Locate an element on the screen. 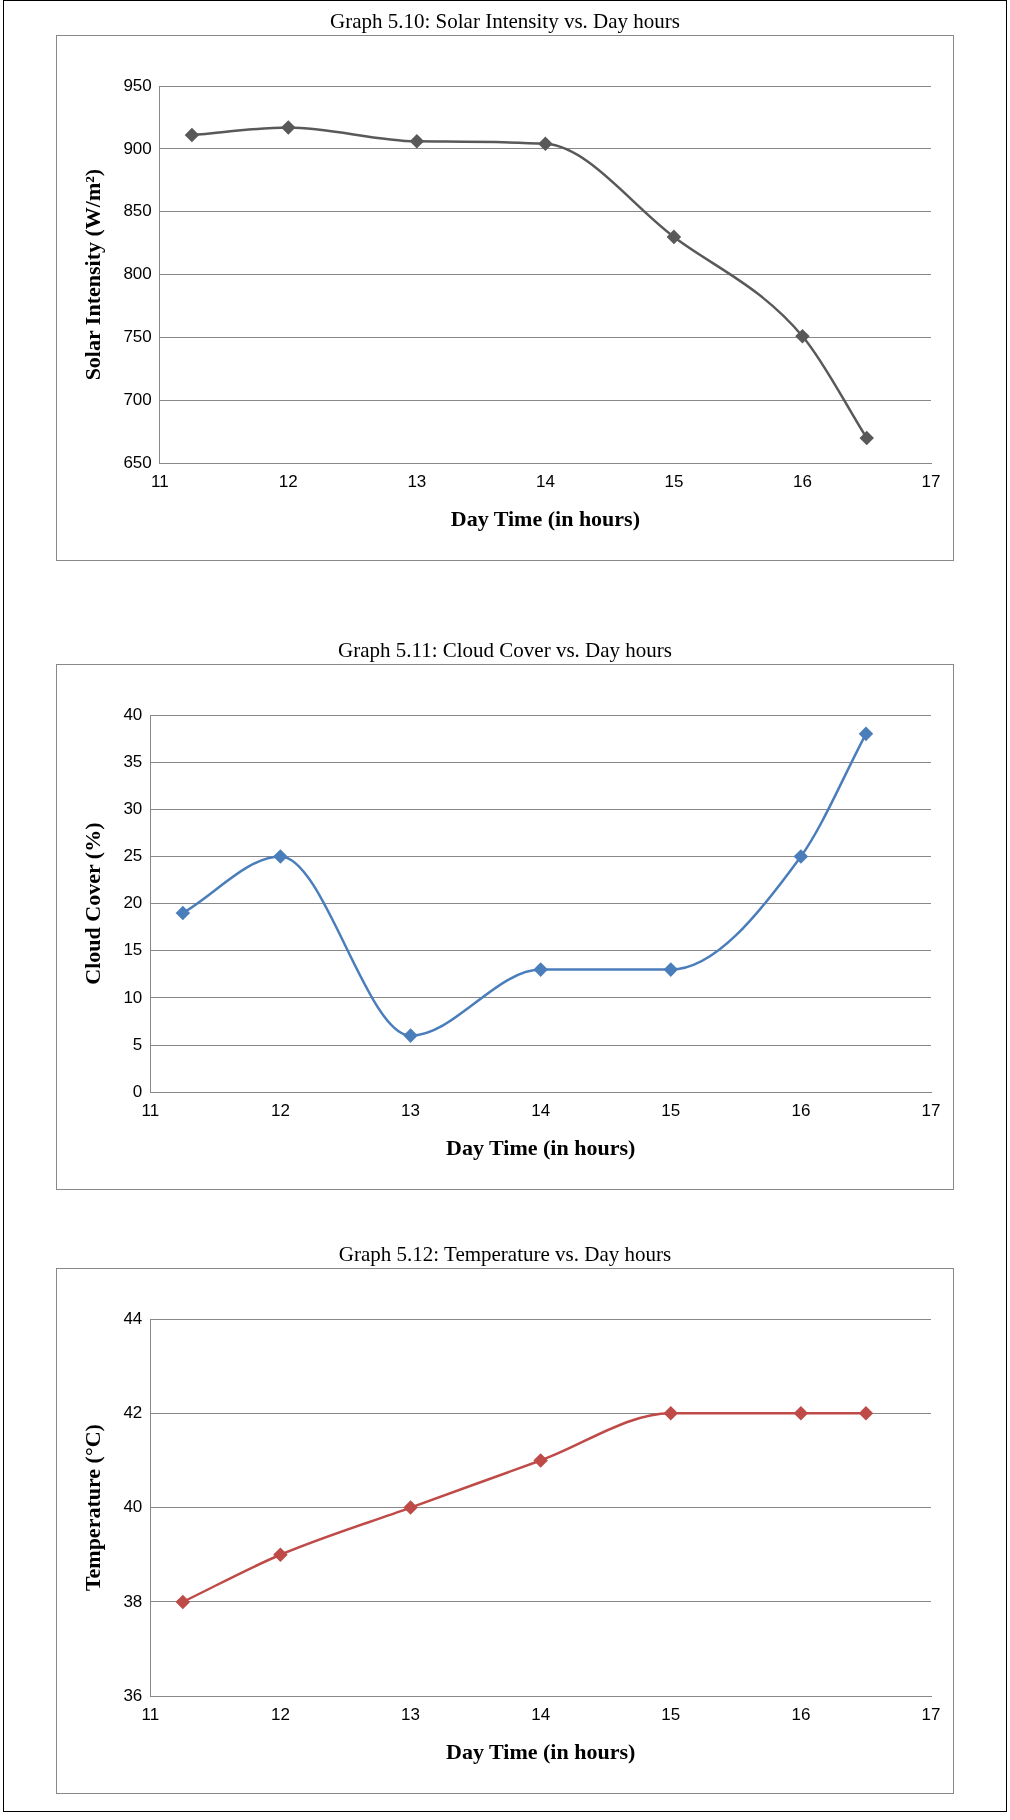 The height and width of the screenshot is (1820, 1010). chart-title: Graph 5.11: Cloud Cover vs. Day hours is located at coordinates (505, 650).